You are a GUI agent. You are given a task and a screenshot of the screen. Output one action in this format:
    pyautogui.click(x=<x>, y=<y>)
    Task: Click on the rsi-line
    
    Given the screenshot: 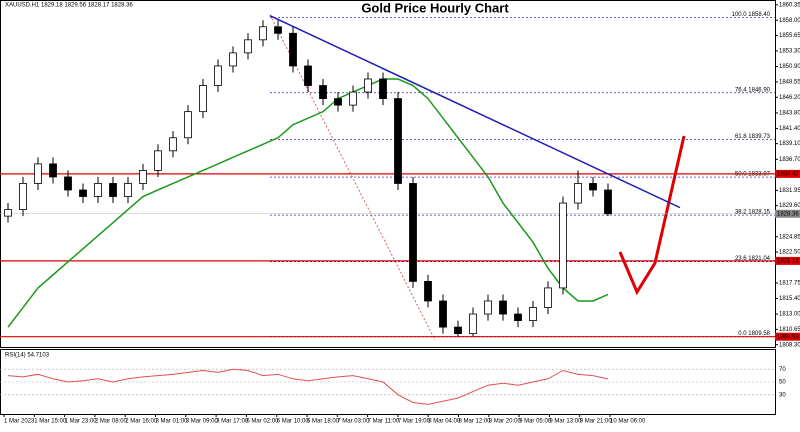 What is the action you would take?
    pyautogui.click(x=308, y=386)
    